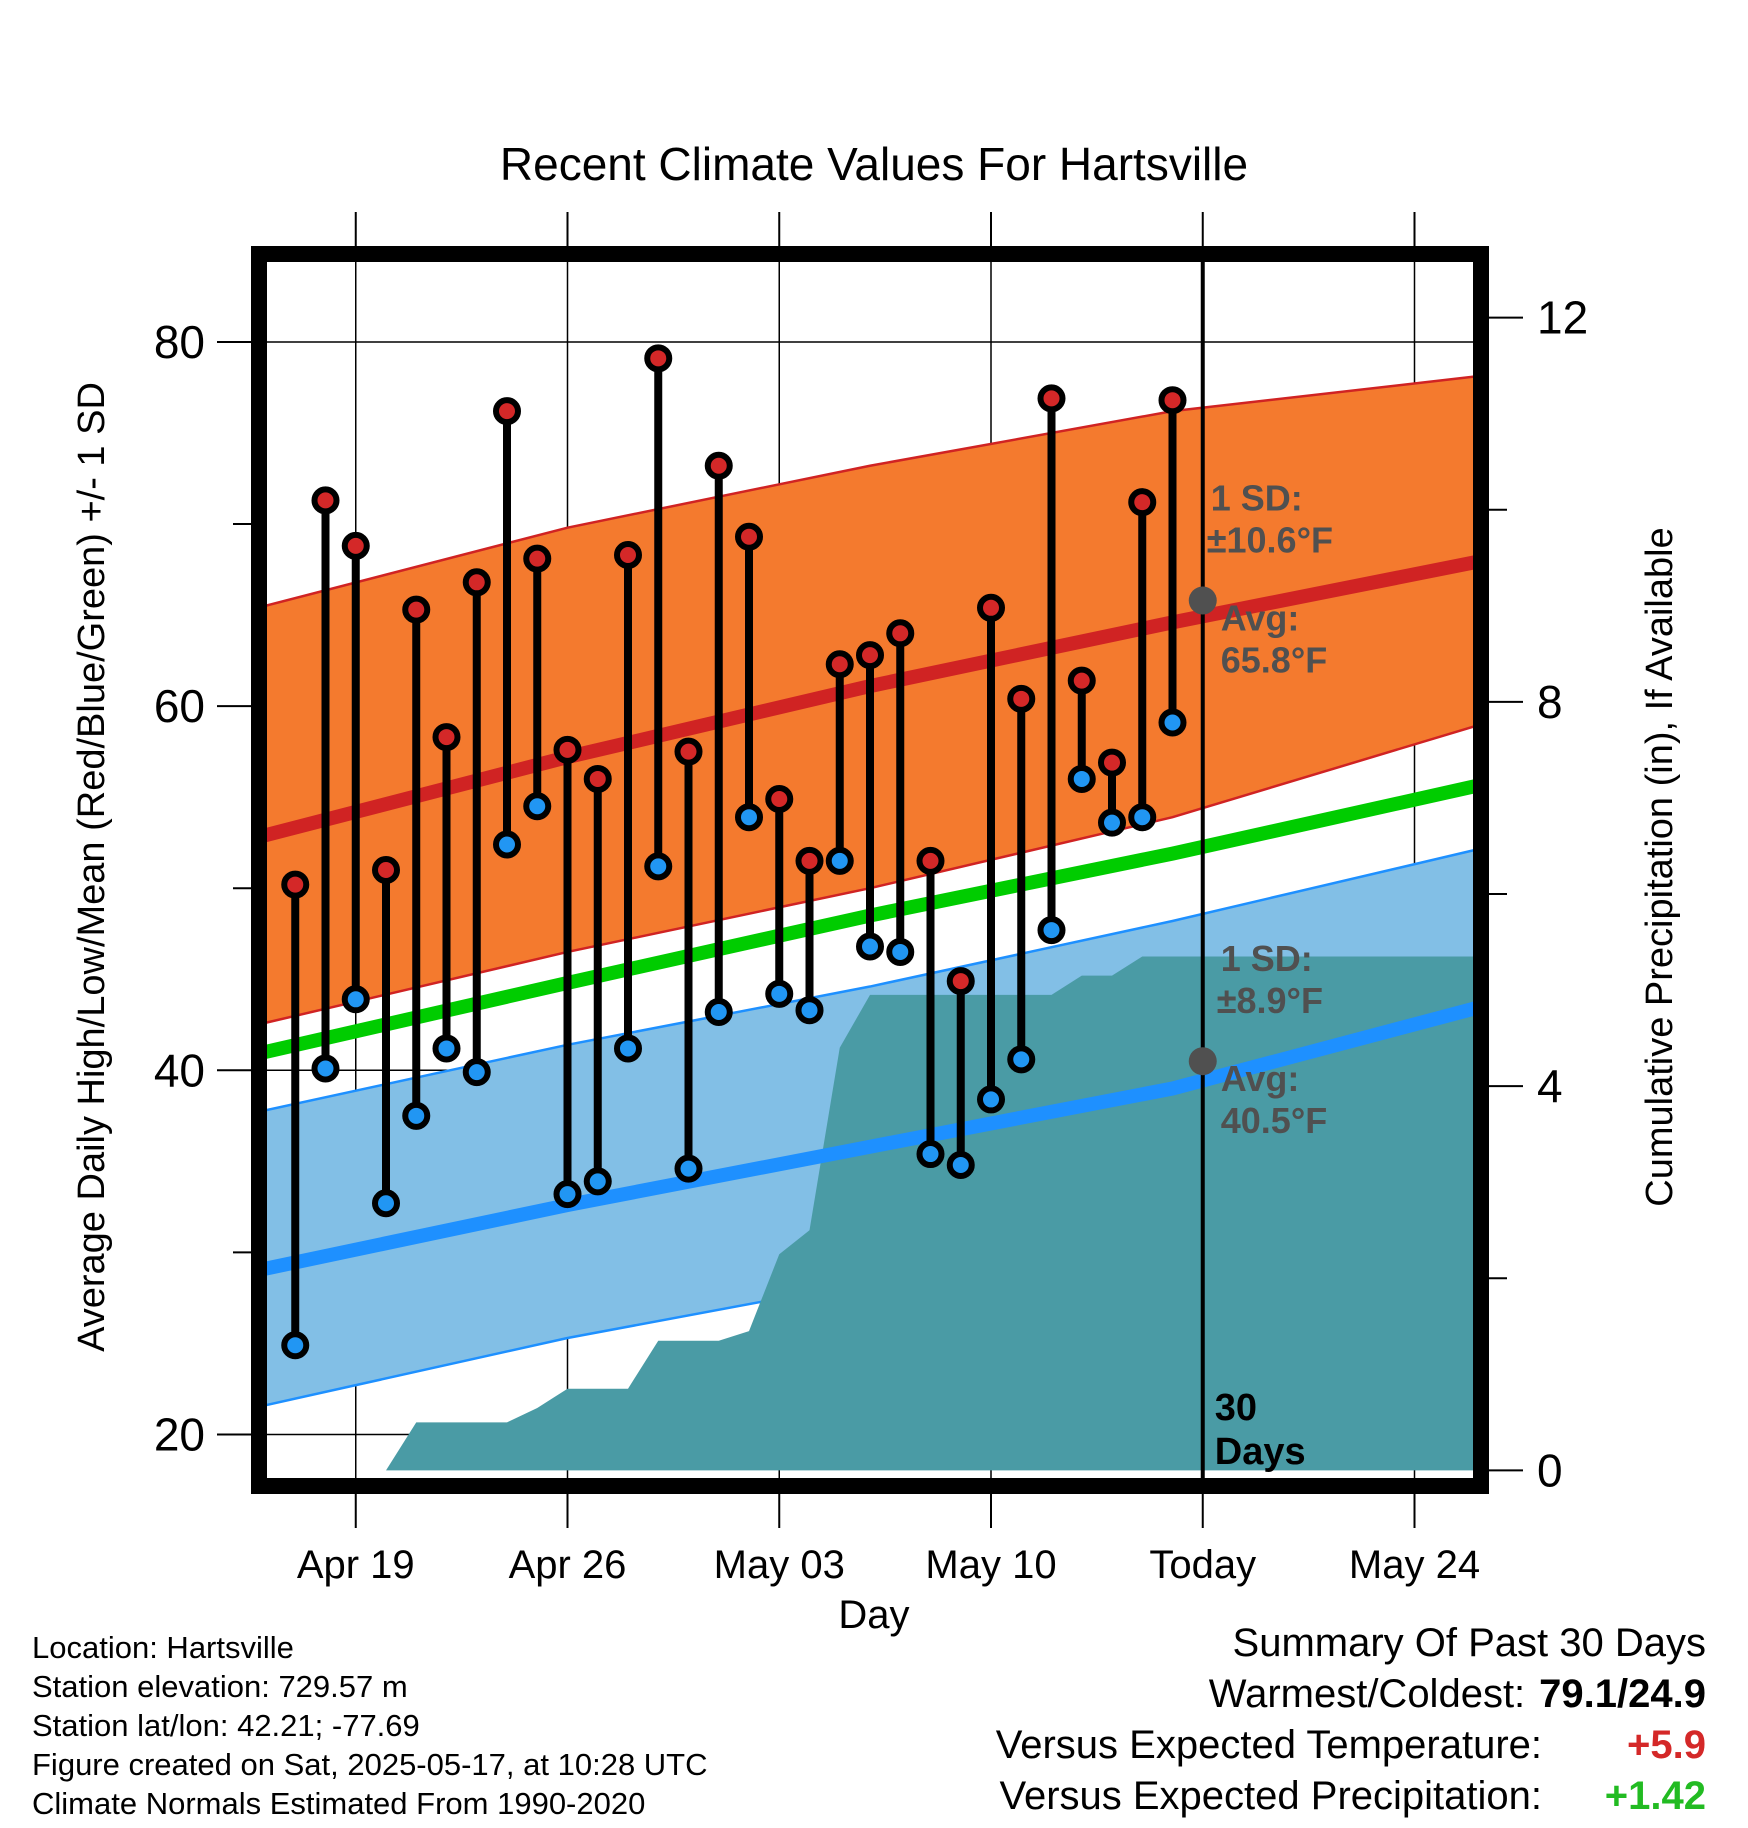  What do you see at coordinates (870, 1138) in the screenshot?
I see `normal-low-line` at bounding box center [870, 1138].